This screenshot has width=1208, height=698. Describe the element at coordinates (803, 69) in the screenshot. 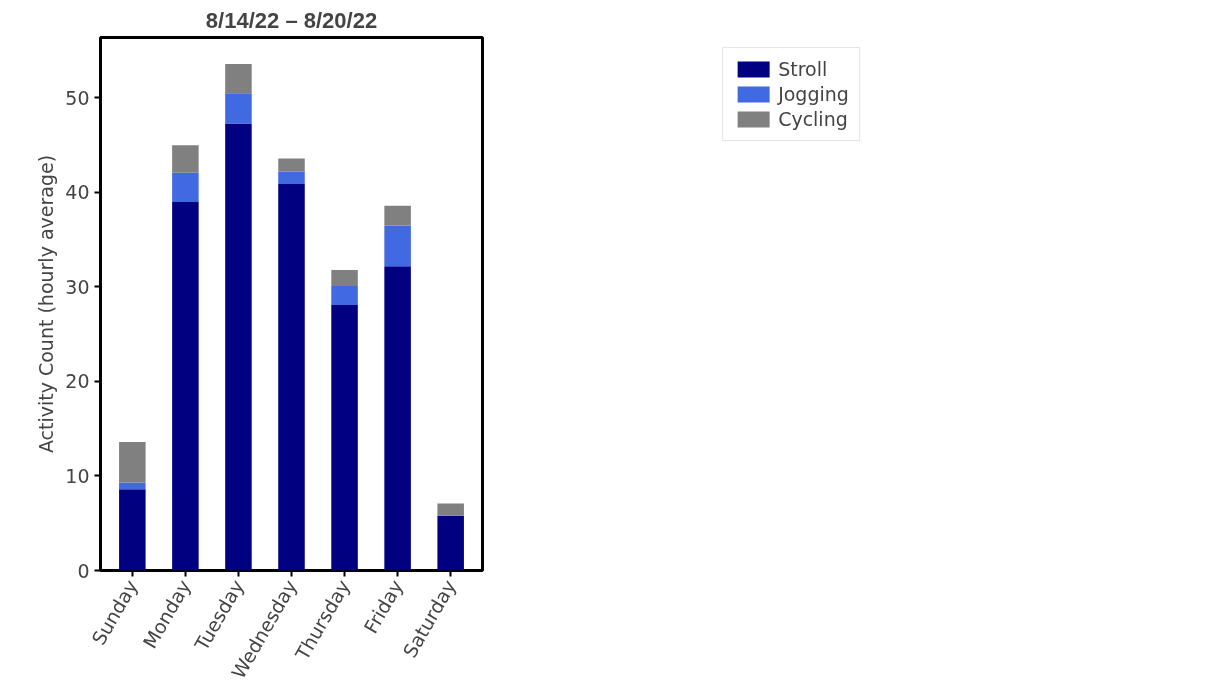

I see `legend-label: Stroll` at that location.